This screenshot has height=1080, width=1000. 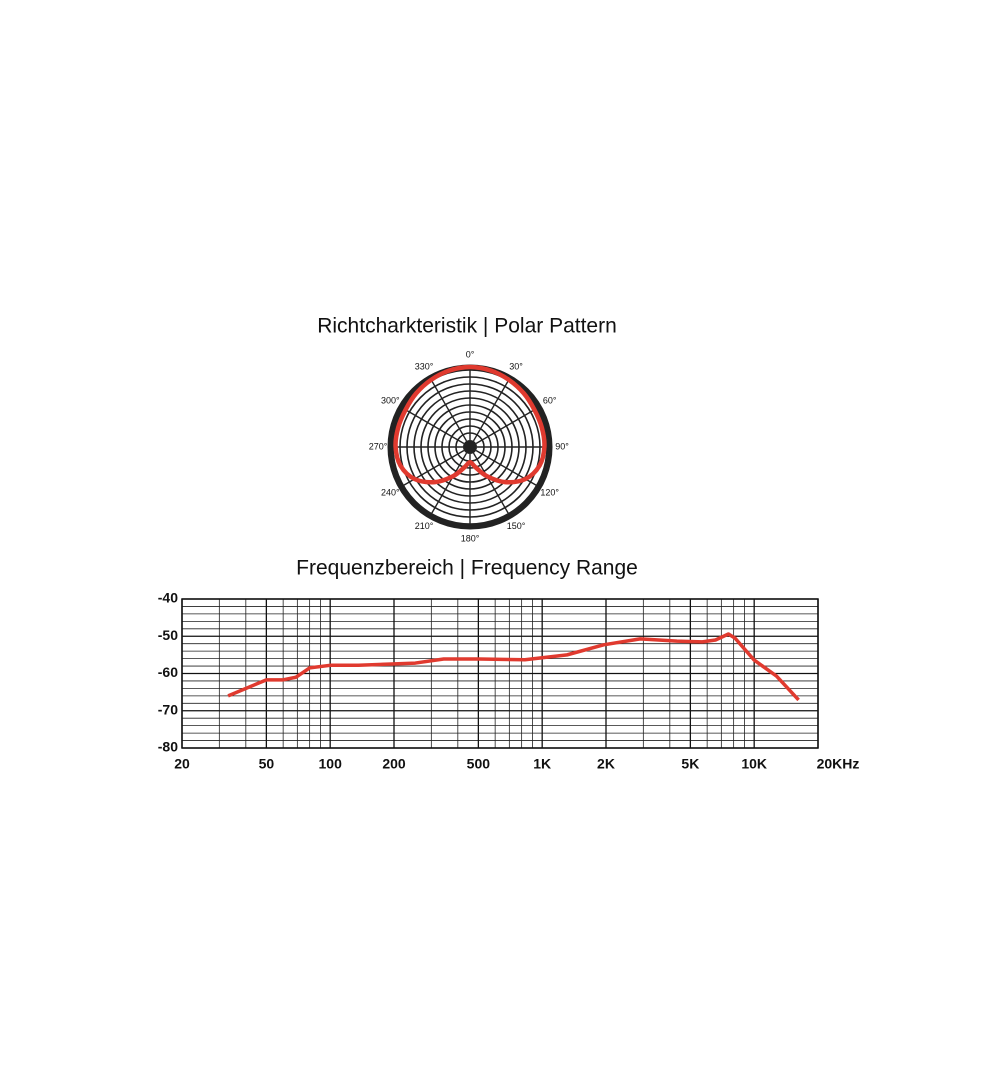 I want to click on frequency-title: Frequenzbereich | Frequency Range, so click(x=467, y=568).